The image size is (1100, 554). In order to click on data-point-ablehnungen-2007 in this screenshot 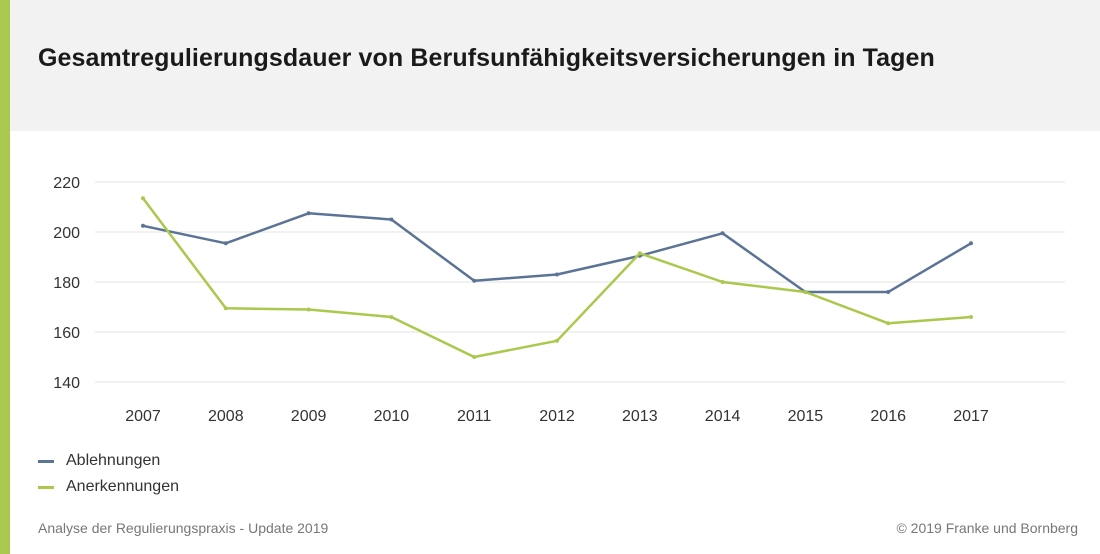, I will do `click(143, 225)`.